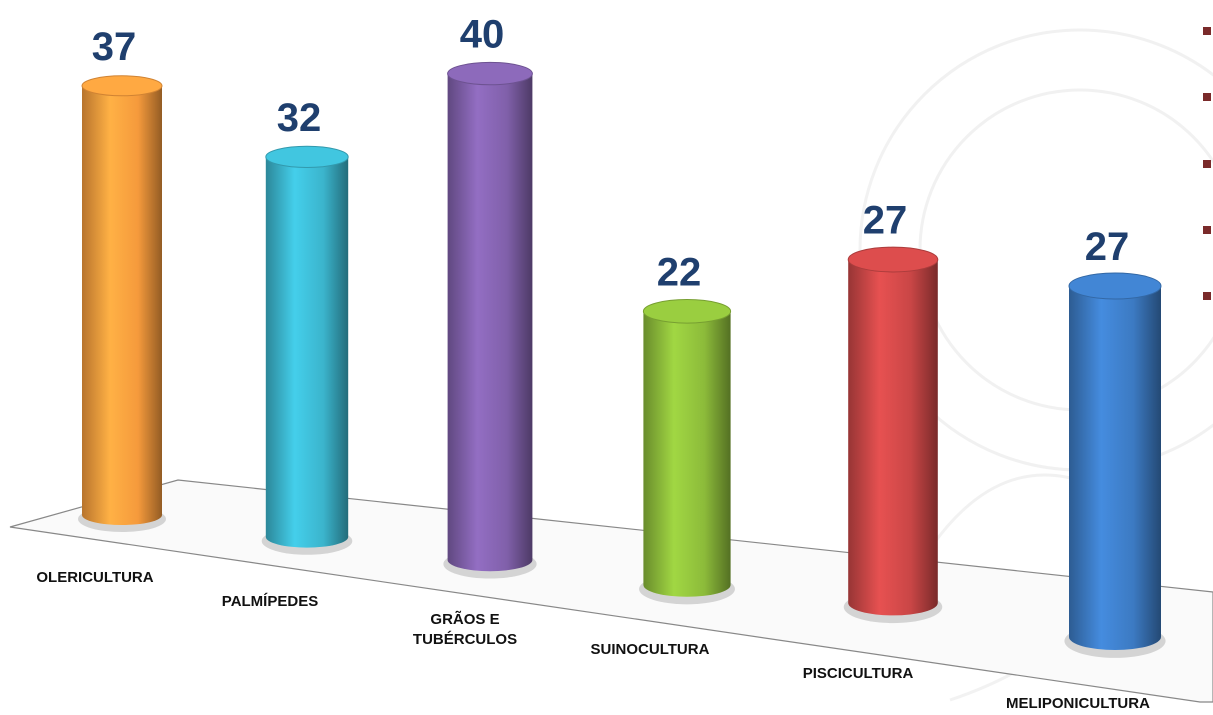 The image size is (1213, 715). What do you see at coordinates (482, 35) in the screenshot?
I see `value-label: 40` at bounding box center [482, 35].